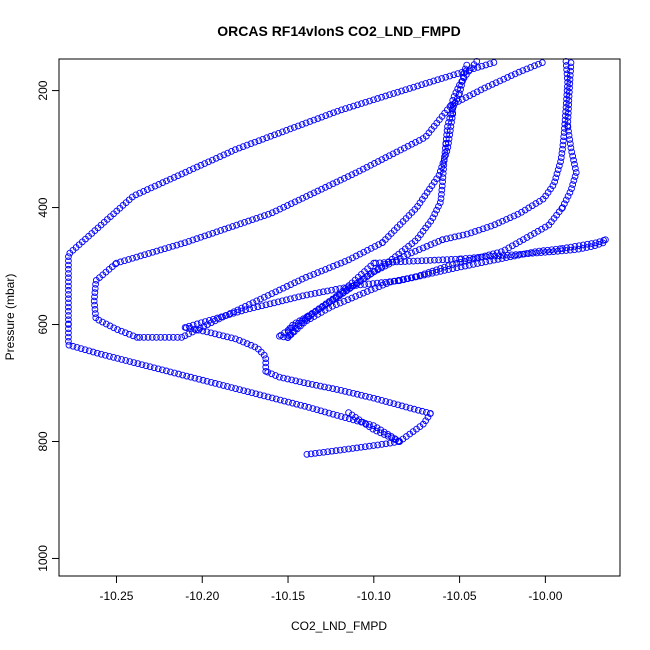 The image size is (650, 650). Describe the element at coordinates (10, 317) in the screenshot. I see `y-axis-label: Pressure (mbar)` at that location.